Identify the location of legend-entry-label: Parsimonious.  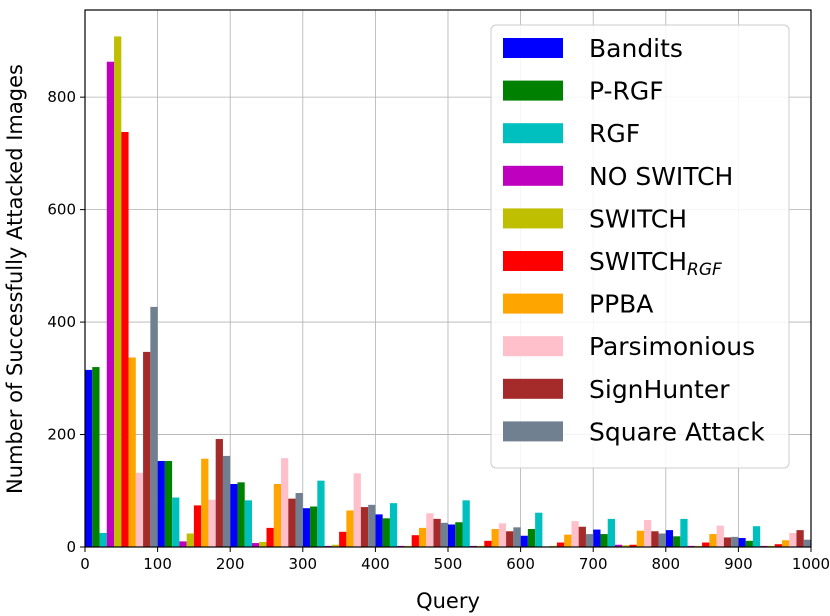
(672, 346).